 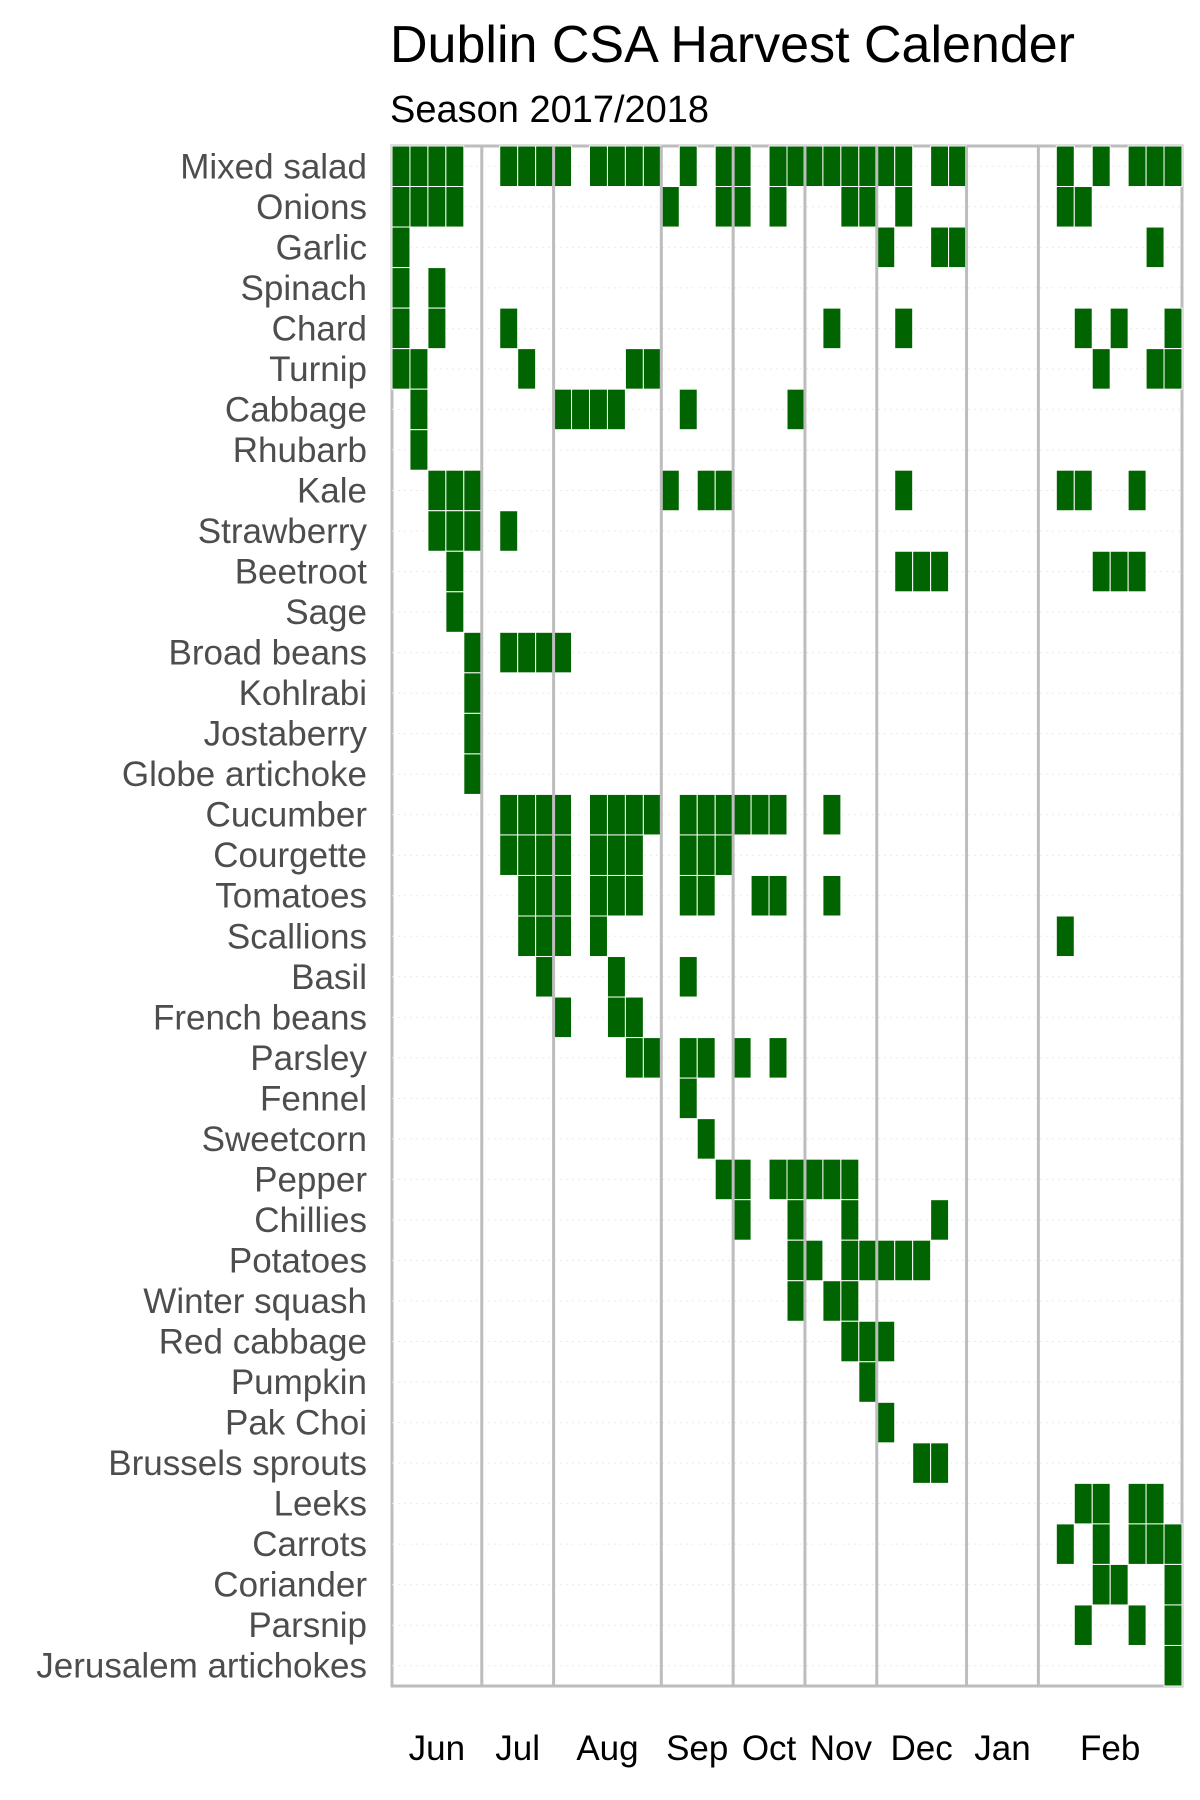 What do you see at coordinates (318, 369) in the screenshot?
I see `crop-row-label: Turnip` at bounding box center [318, 369].